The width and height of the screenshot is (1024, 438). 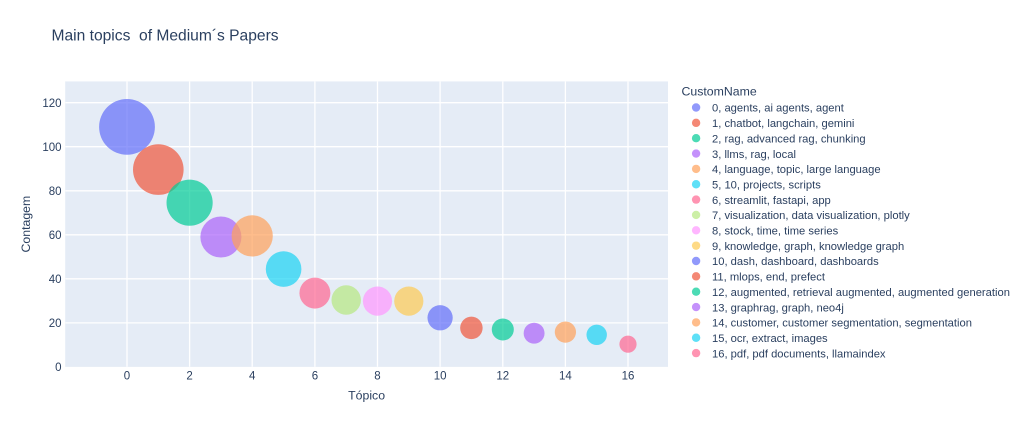 What do you see at coordinates (502, 376) in the screenshot?
I see `svg-text: 12` at bounding box center [502, 376].